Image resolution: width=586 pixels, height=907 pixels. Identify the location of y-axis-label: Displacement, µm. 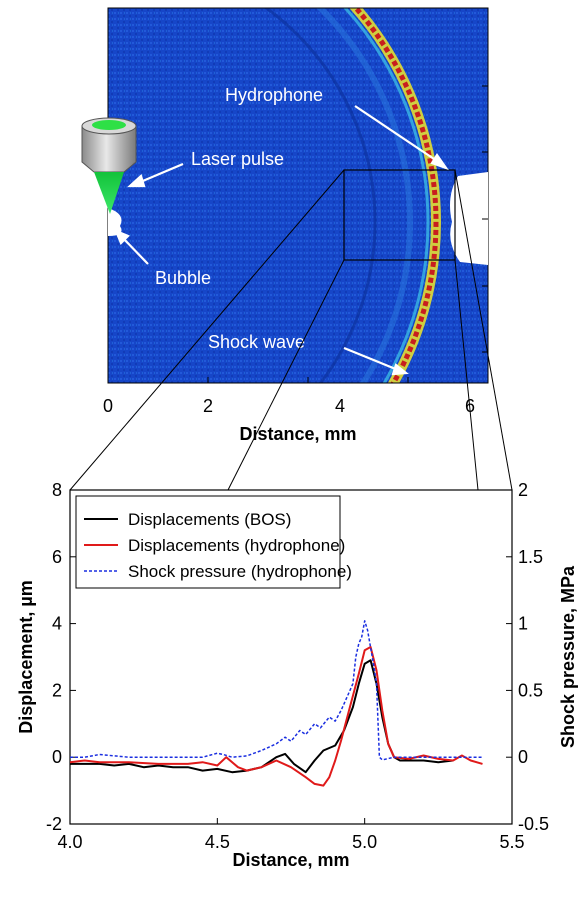
(26, 656).